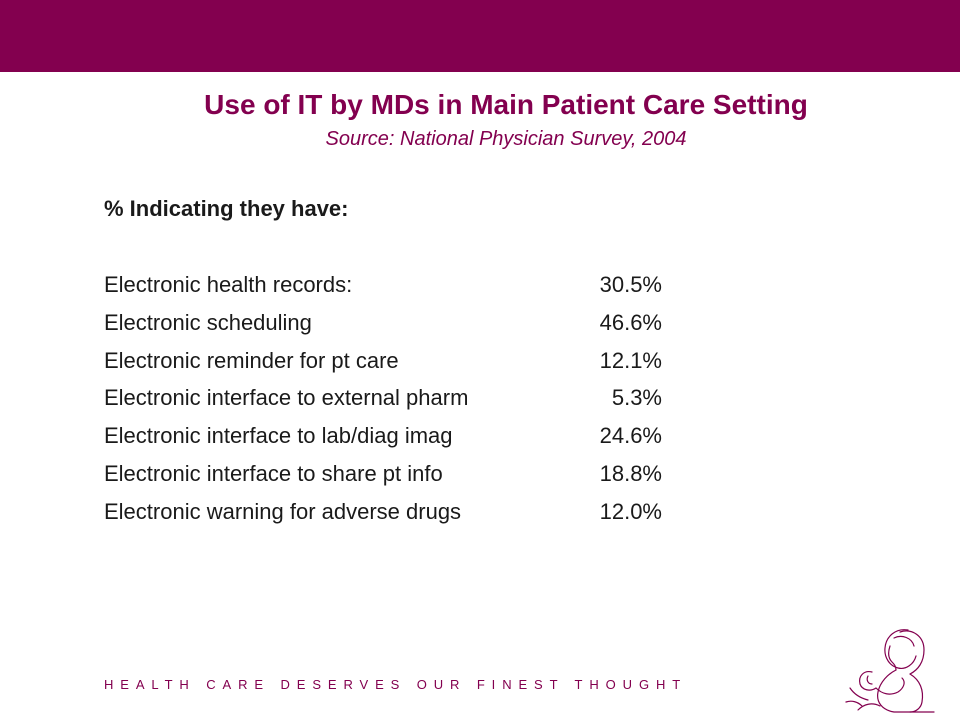 Image resolution: width=960 pixels, height=720 pixels. What do you see at coordinates (278, 436) in the screenshot?
I see `row-label: Electronic interface to lab/diag imag` at bounding box center [278, 436].